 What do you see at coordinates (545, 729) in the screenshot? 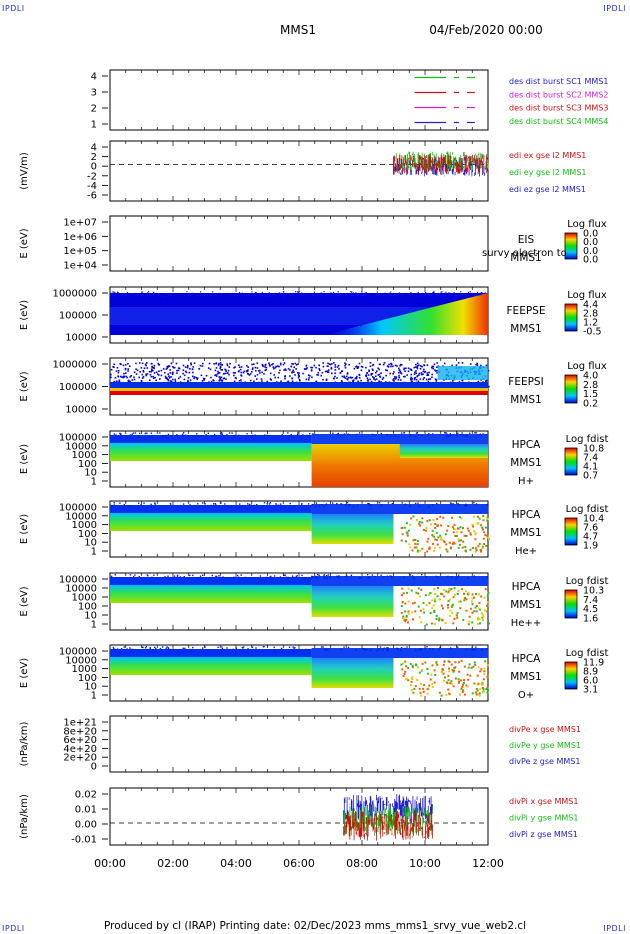
I see `legend-entry: divPe x gse MMS1` at bounding box center [545, 729].